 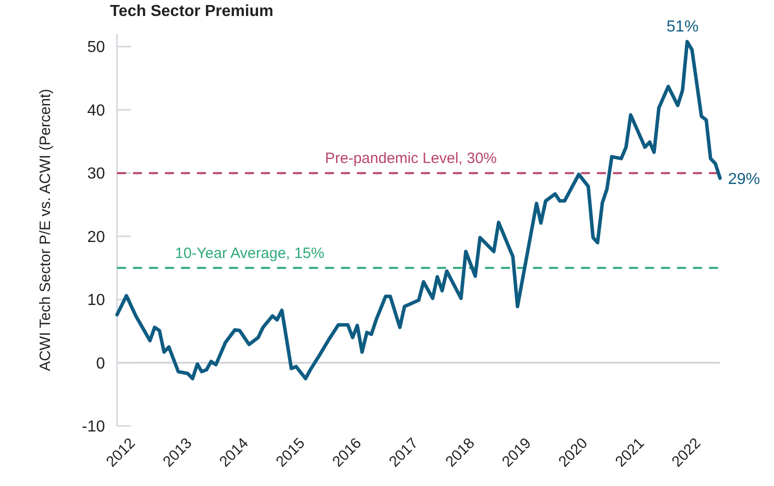 What do you see at coordinates (96, 47) in the screenshot?
I see `y-tick-label: 50` at bounding box center [96, 47].